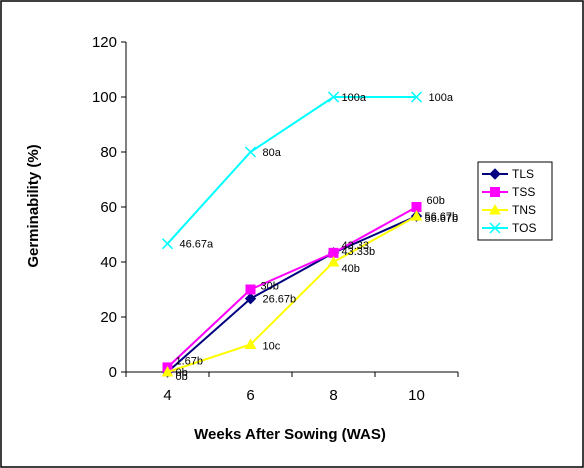  I want to click on data-label-tss: 60b, so click(436, 201).